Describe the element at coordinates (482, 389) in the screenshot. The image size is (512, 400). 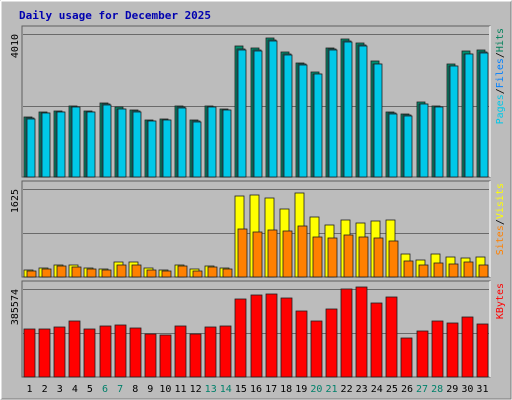
I see `x-tick-label-day-31: 31` at that location.